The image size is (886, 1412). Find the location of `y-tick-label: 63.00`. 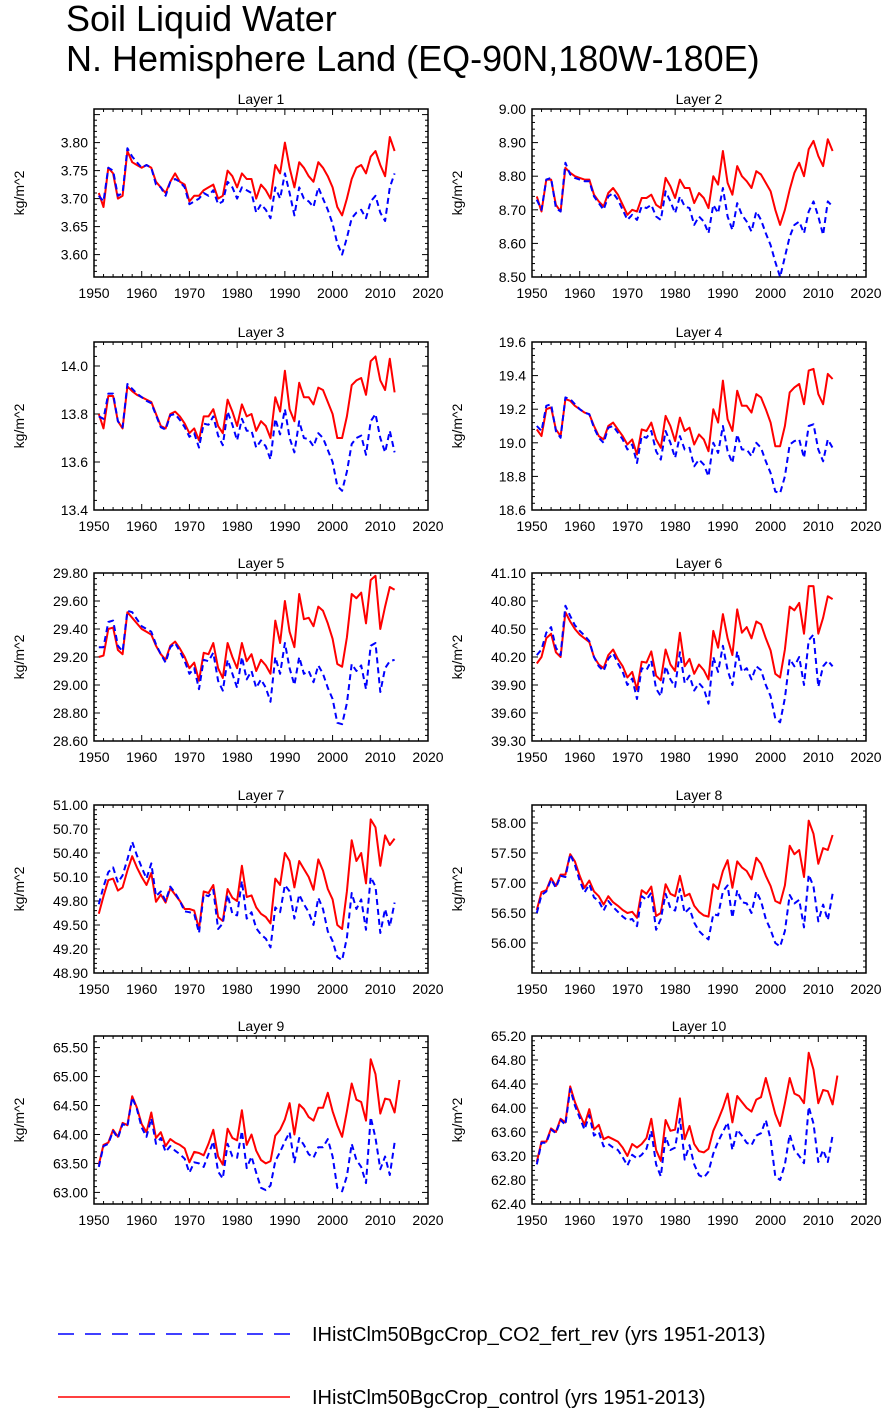

y-tick-label: 63.00 is located at coordinates (70, 1192).